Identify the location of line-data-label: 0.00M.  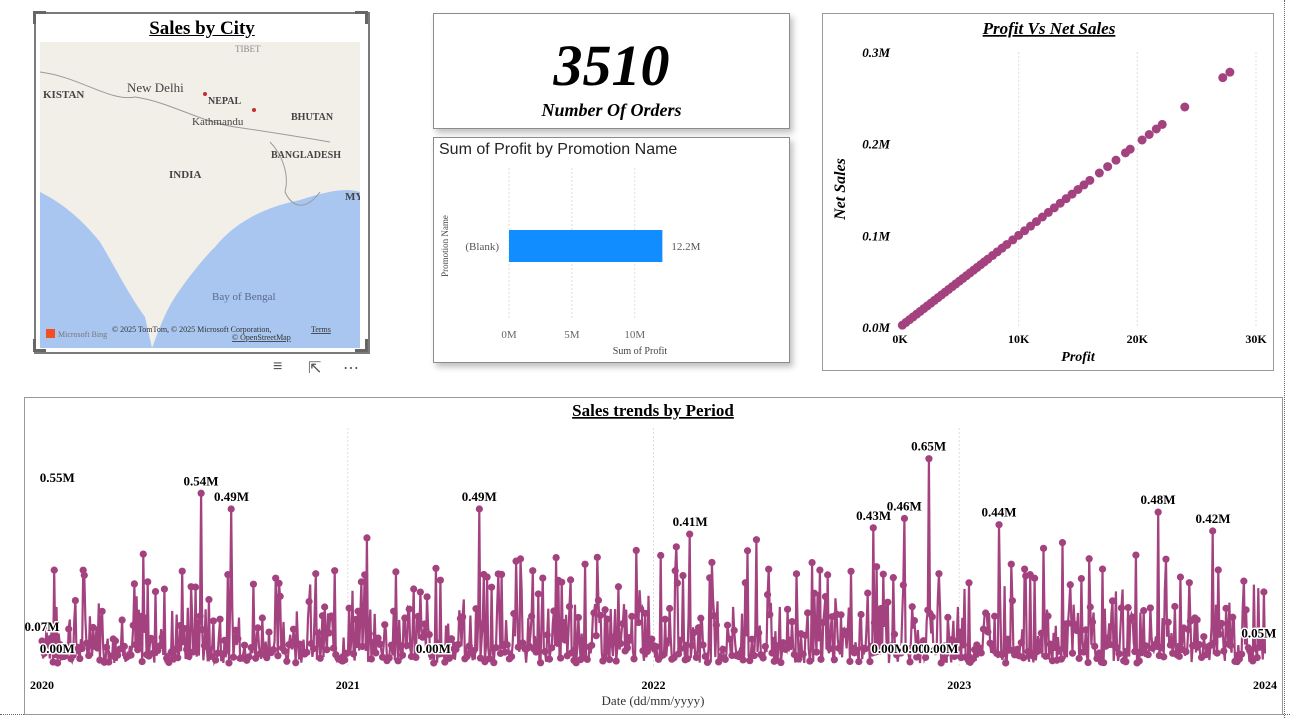
(433, 648).